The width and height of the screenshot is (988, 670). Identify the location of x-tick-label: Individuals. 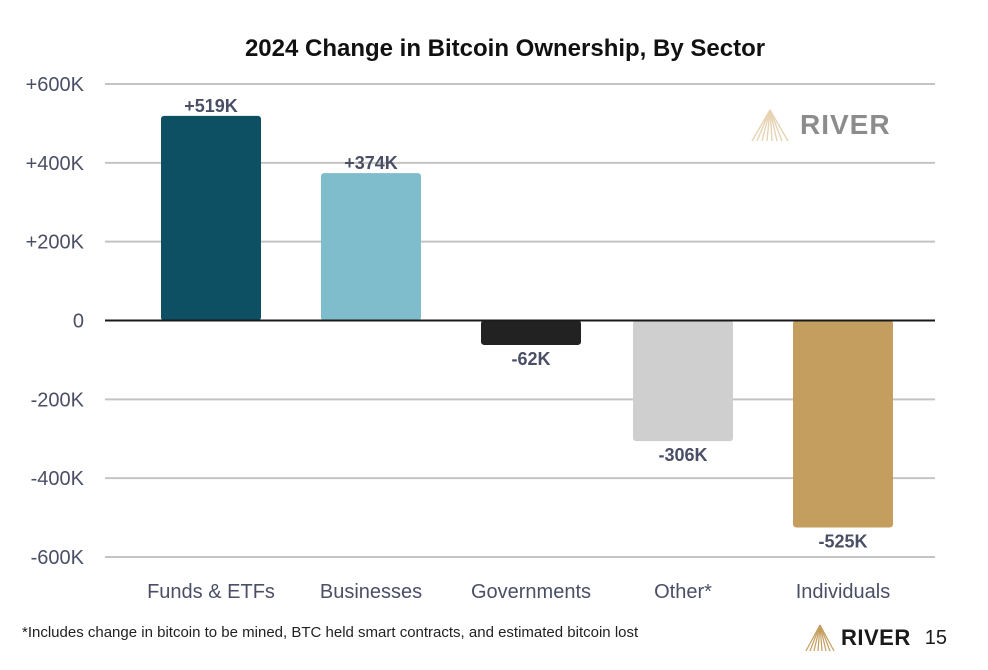
(843, 592).